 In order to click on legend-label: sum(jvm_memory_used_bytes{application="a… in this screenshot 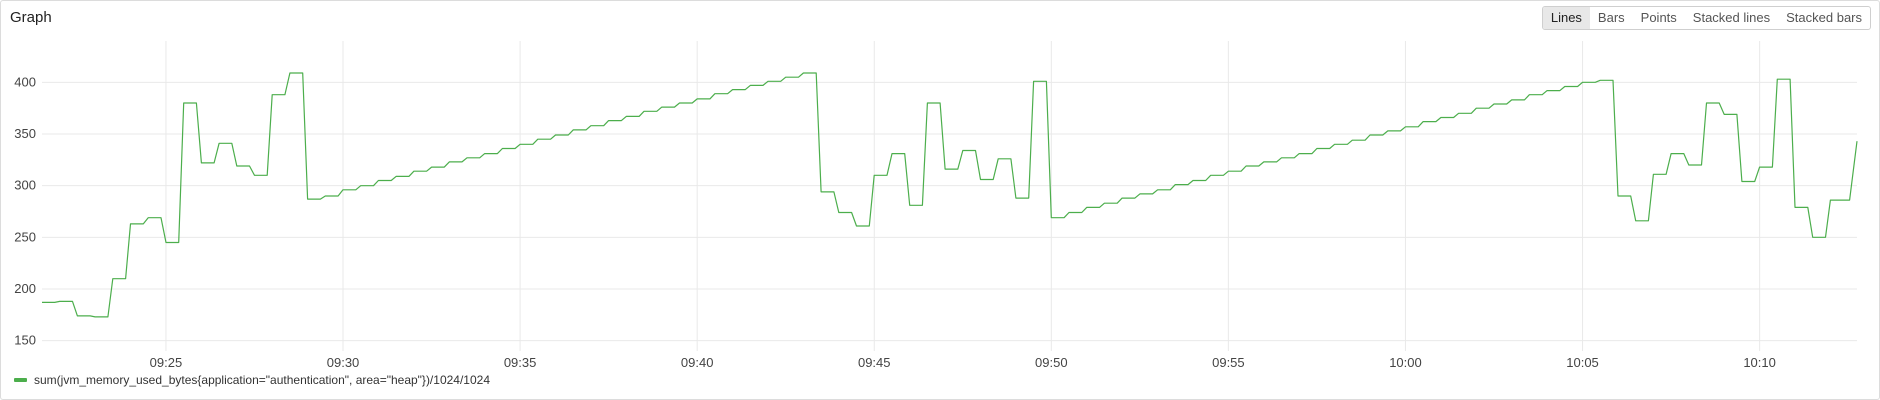, I will do `click(262, 380)`.